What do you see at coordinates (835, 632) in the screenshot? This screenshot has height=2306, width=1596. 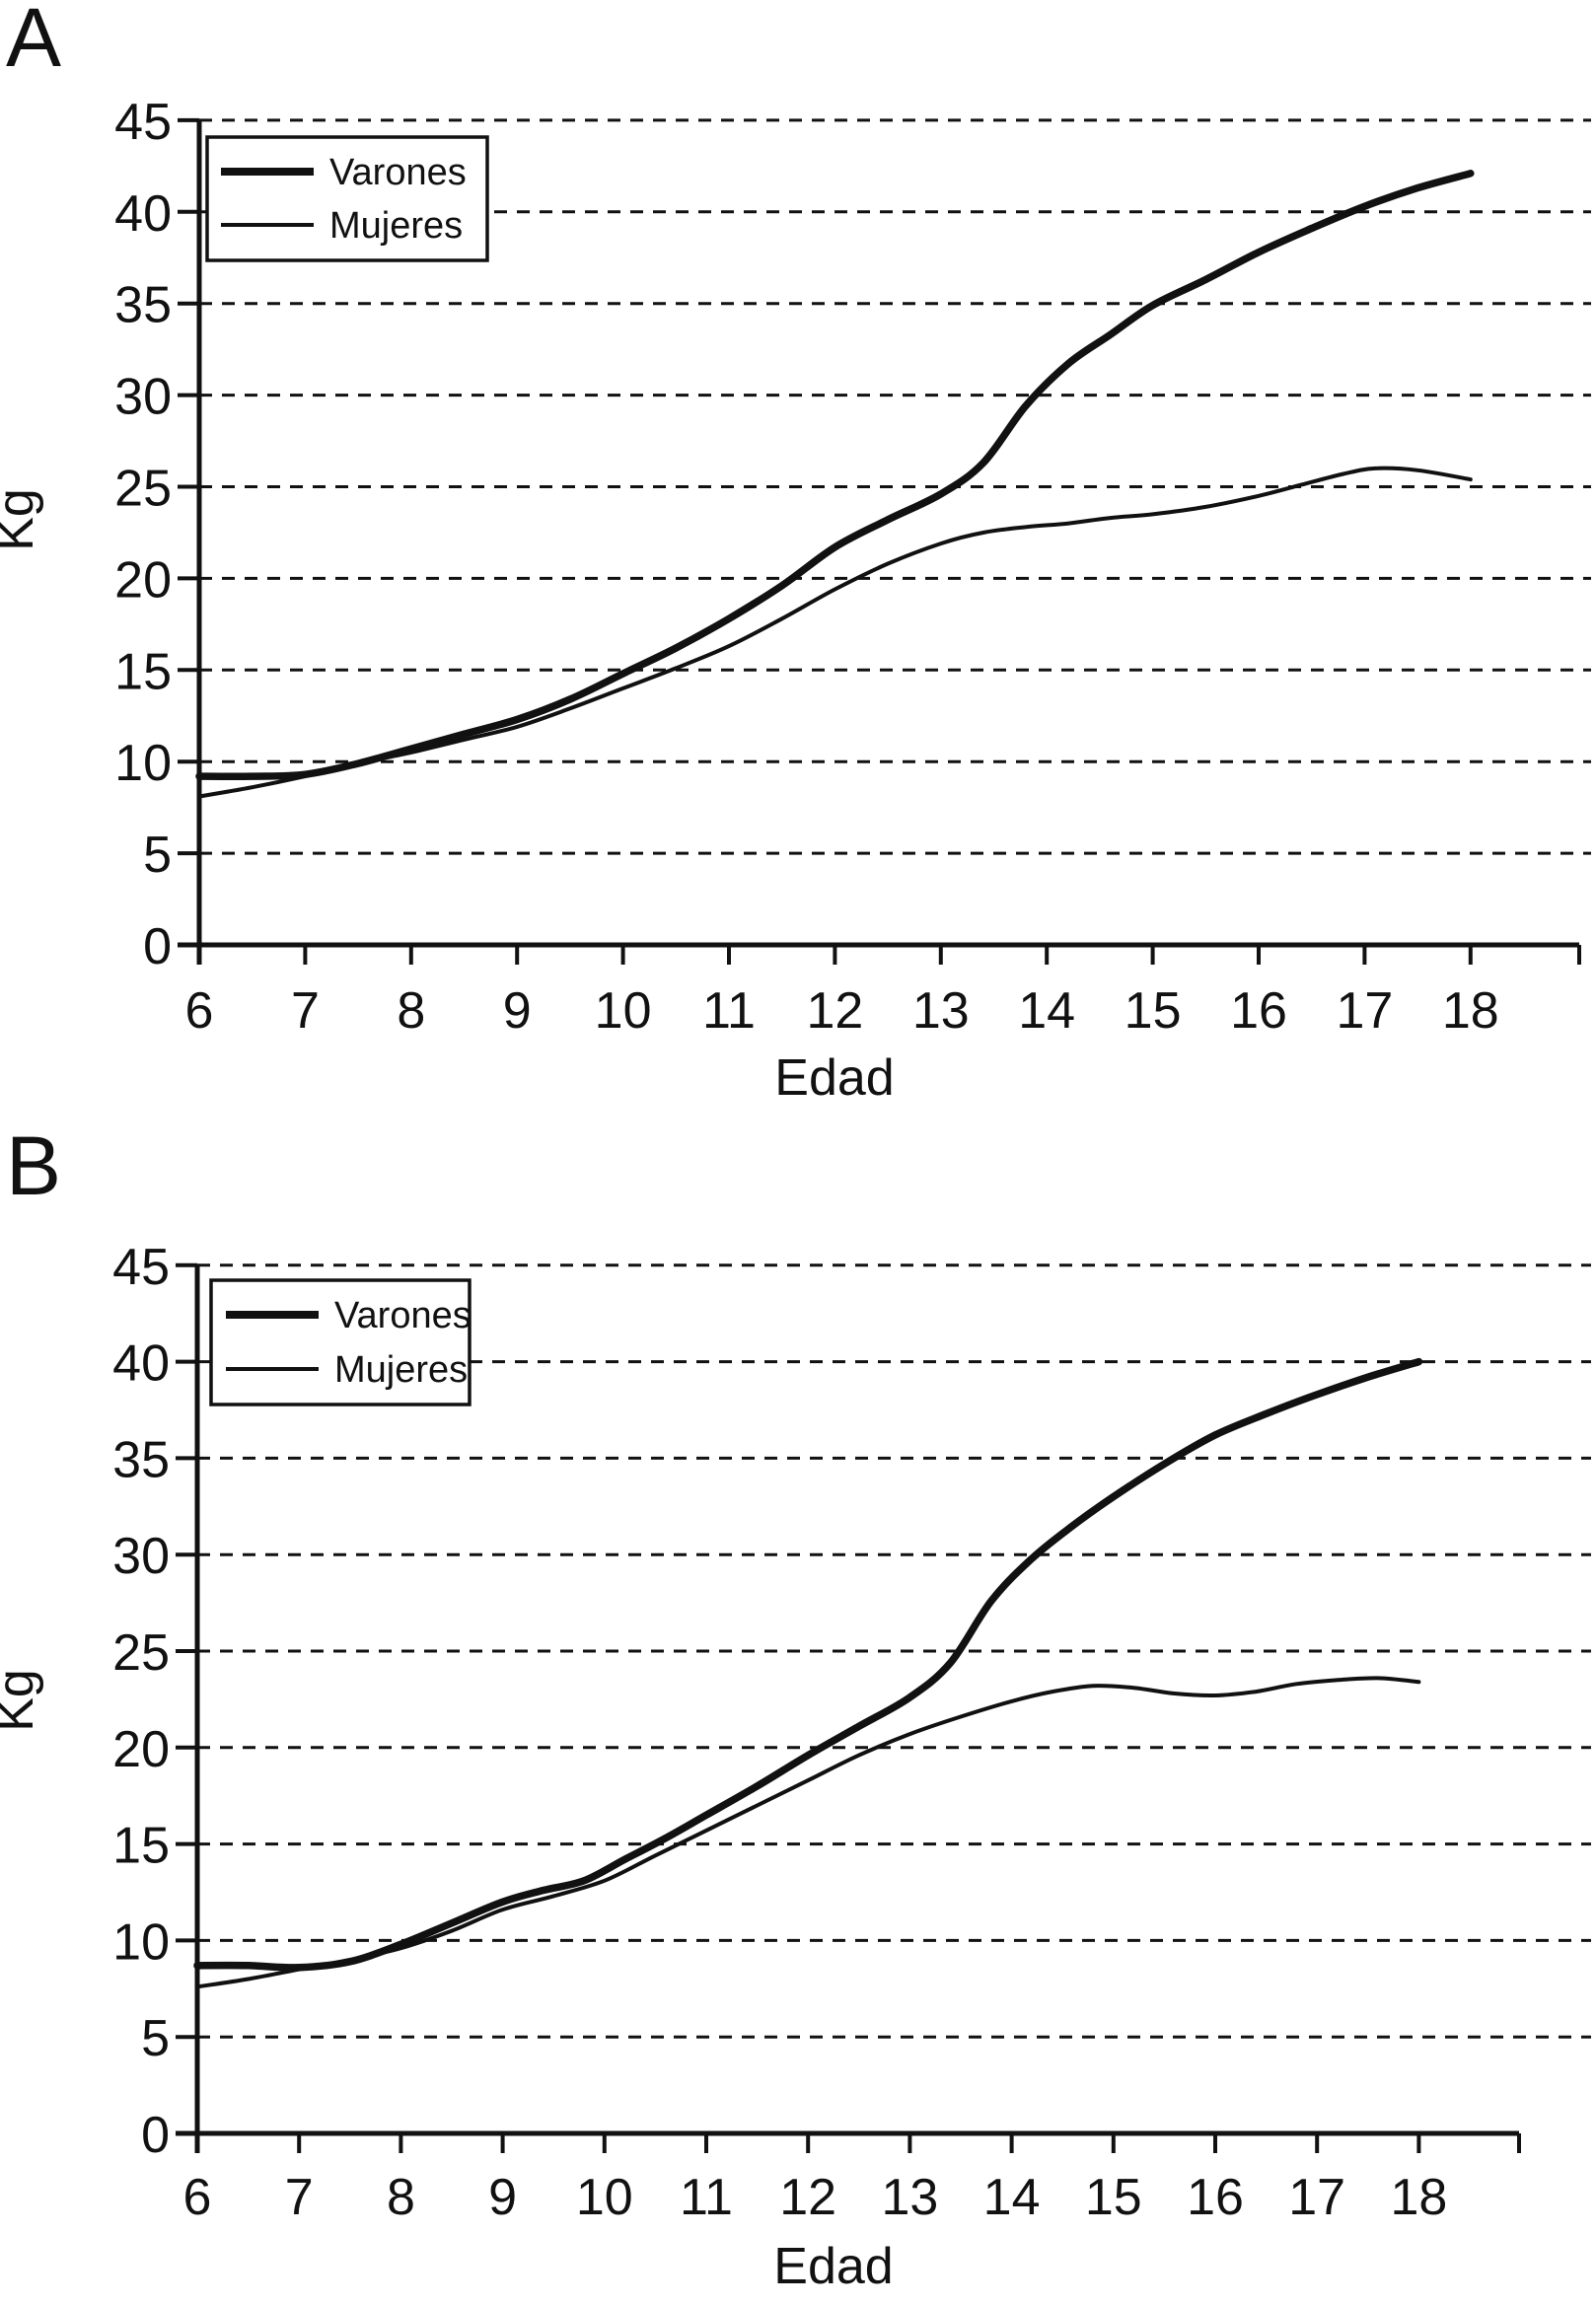 I see `curve-mujeres-a` at bounding box center [835, 632].